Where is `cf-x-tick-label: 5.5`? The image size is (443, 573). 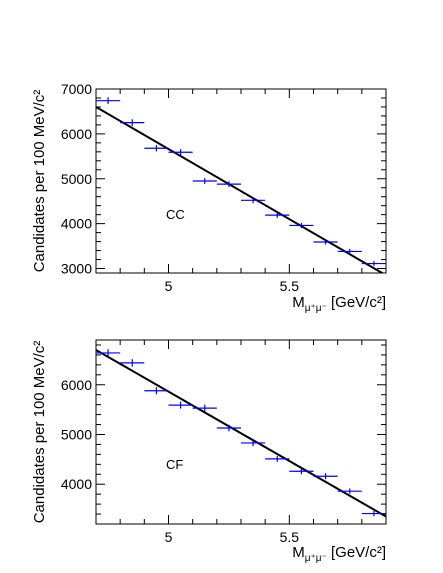
cf-x-tick-label: 5.5 is located at coordinates (290, 537).